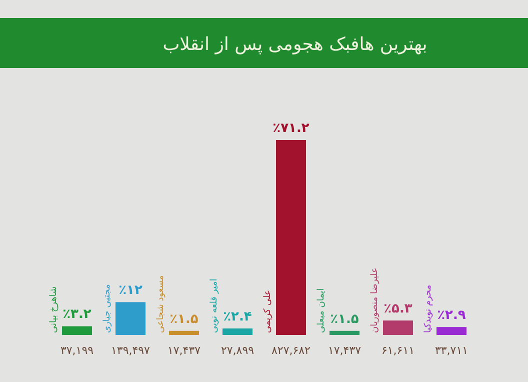  What do you see at coordinates (429, 308) in the screenshot?
I see `x-tick-label: محرم نویدکیا` at bounding box center [429, 308].